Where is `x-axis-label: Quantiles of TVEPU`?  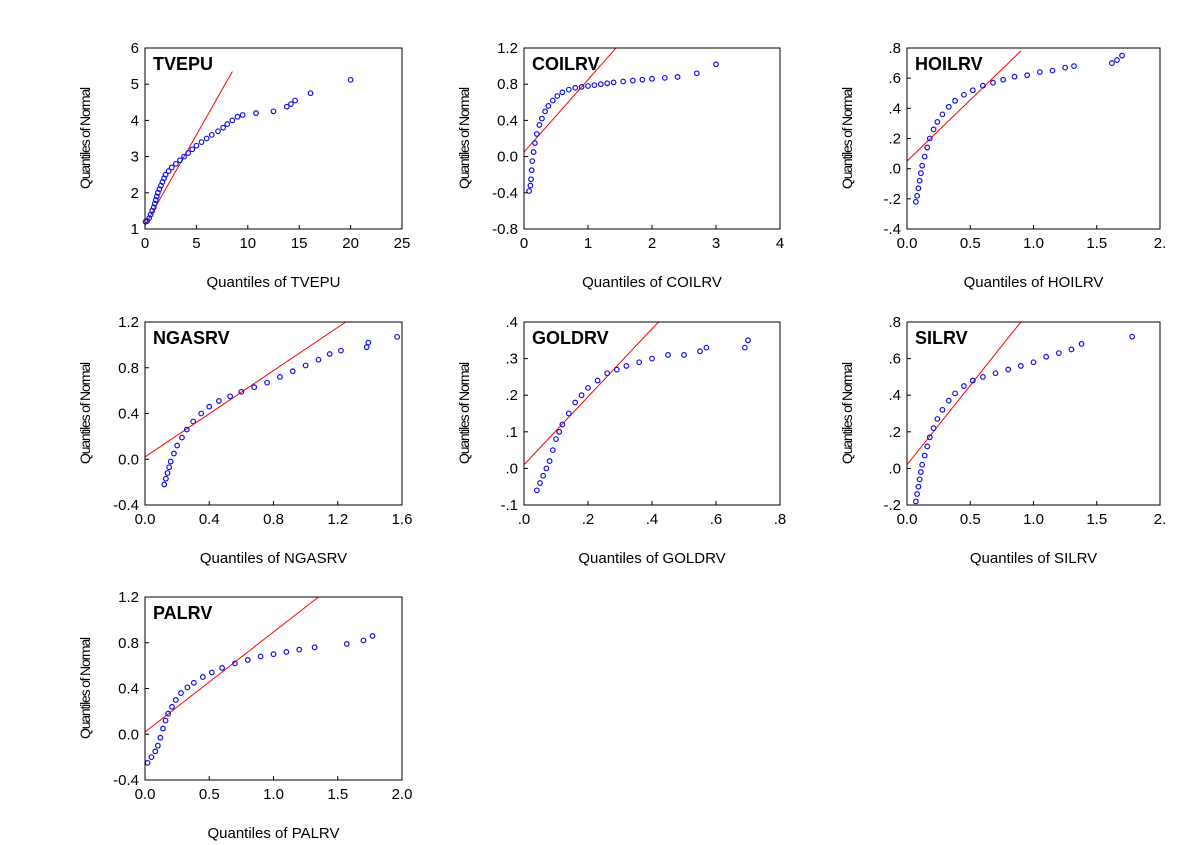
x-axis-label: Quantiles of TVEPU is located at coordinates (274, 282).